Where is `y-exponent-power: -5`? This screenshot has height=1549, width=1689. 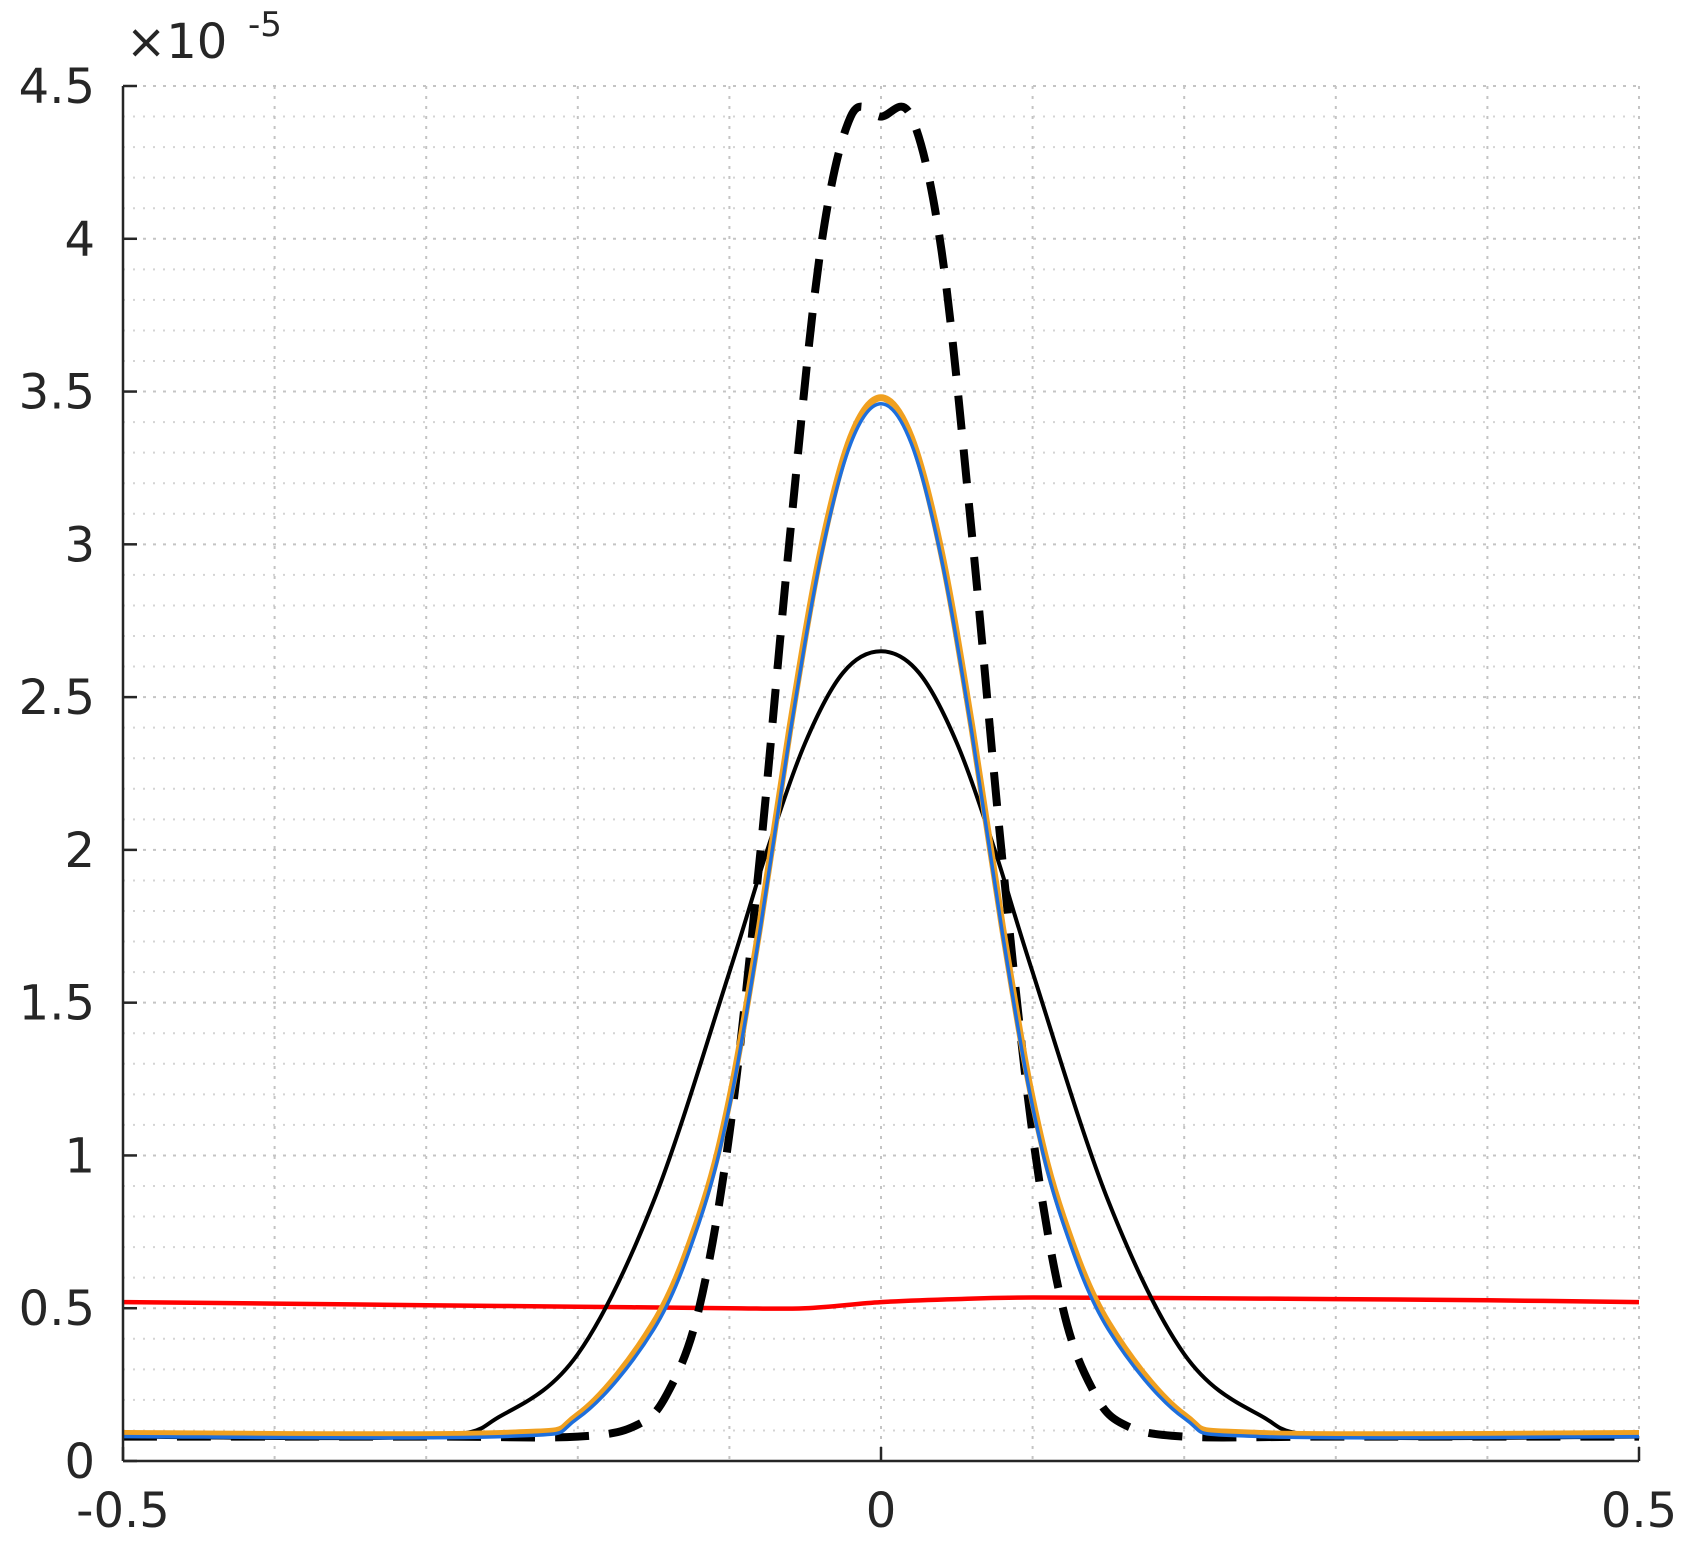 y-exponent-power: -5 is located at coordinates (265, 25).